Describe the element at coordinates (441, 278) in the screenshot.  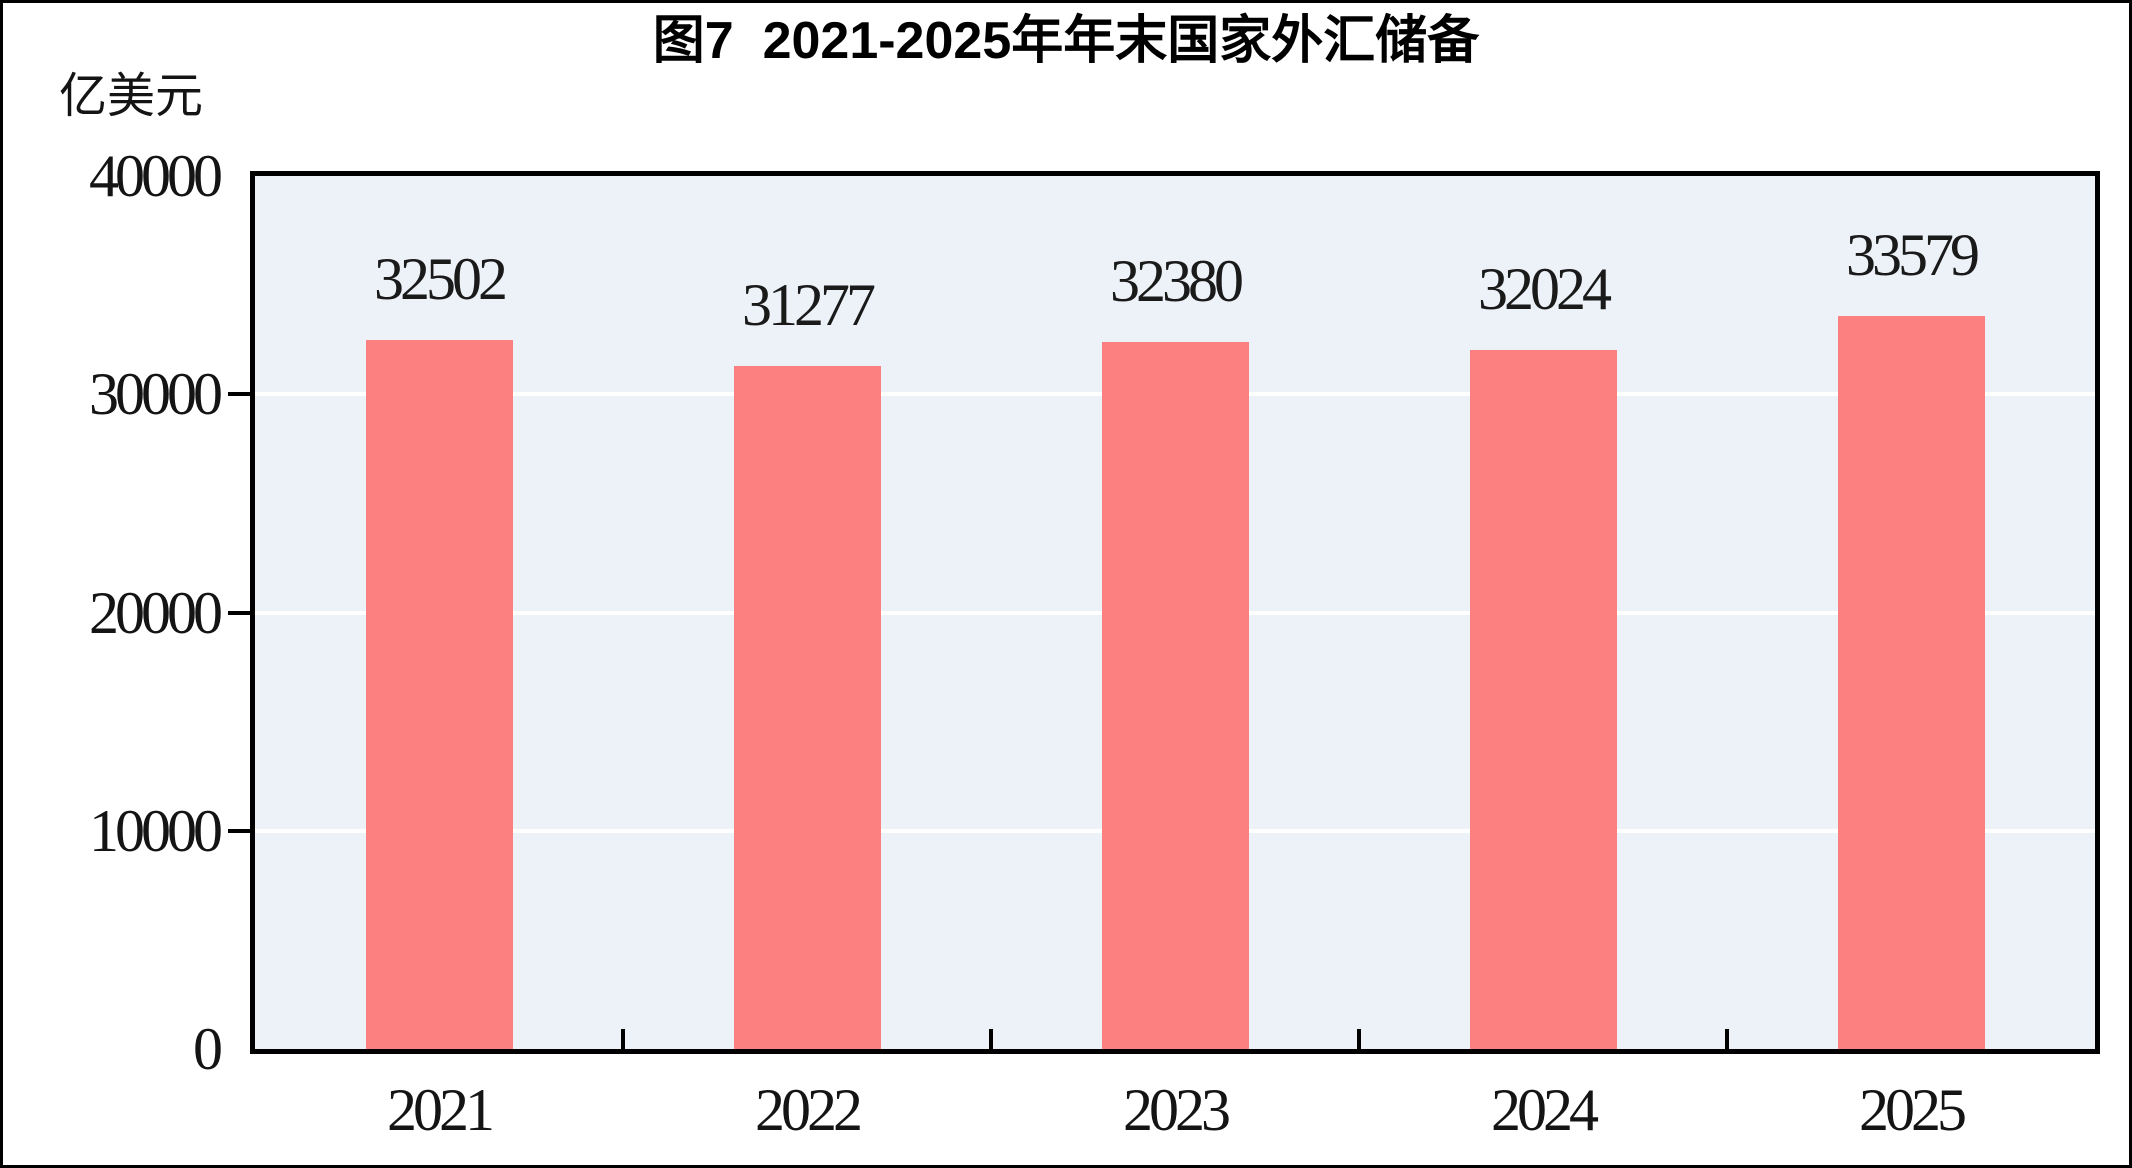
I see `bar-value-label: 32502` at that location.